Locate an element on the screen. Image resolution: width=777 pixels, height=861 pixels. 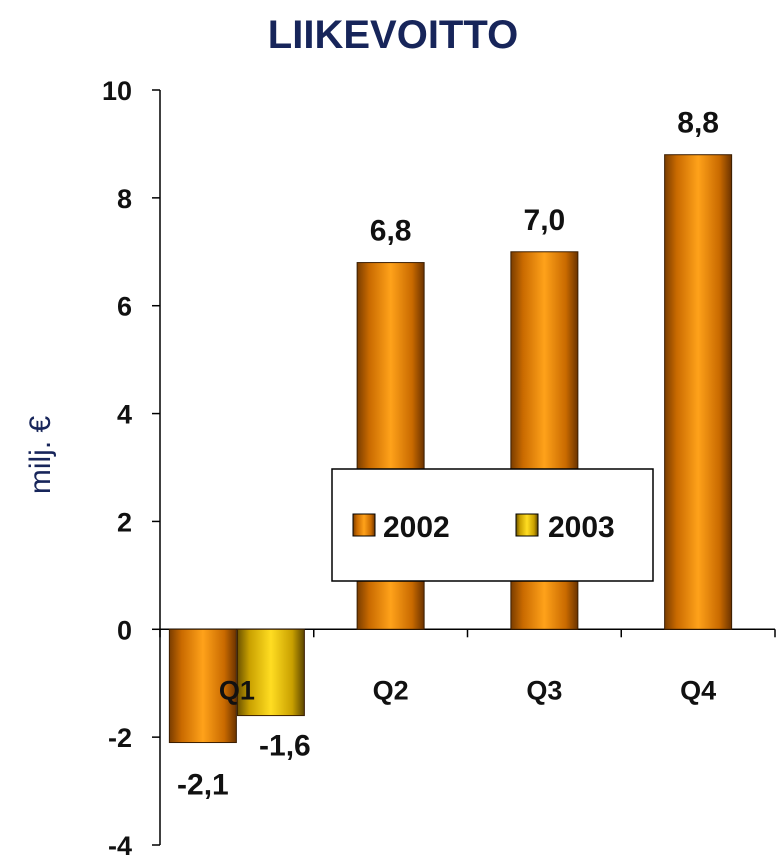
y-tick-label: 4 is located at coordinates (124, 415).